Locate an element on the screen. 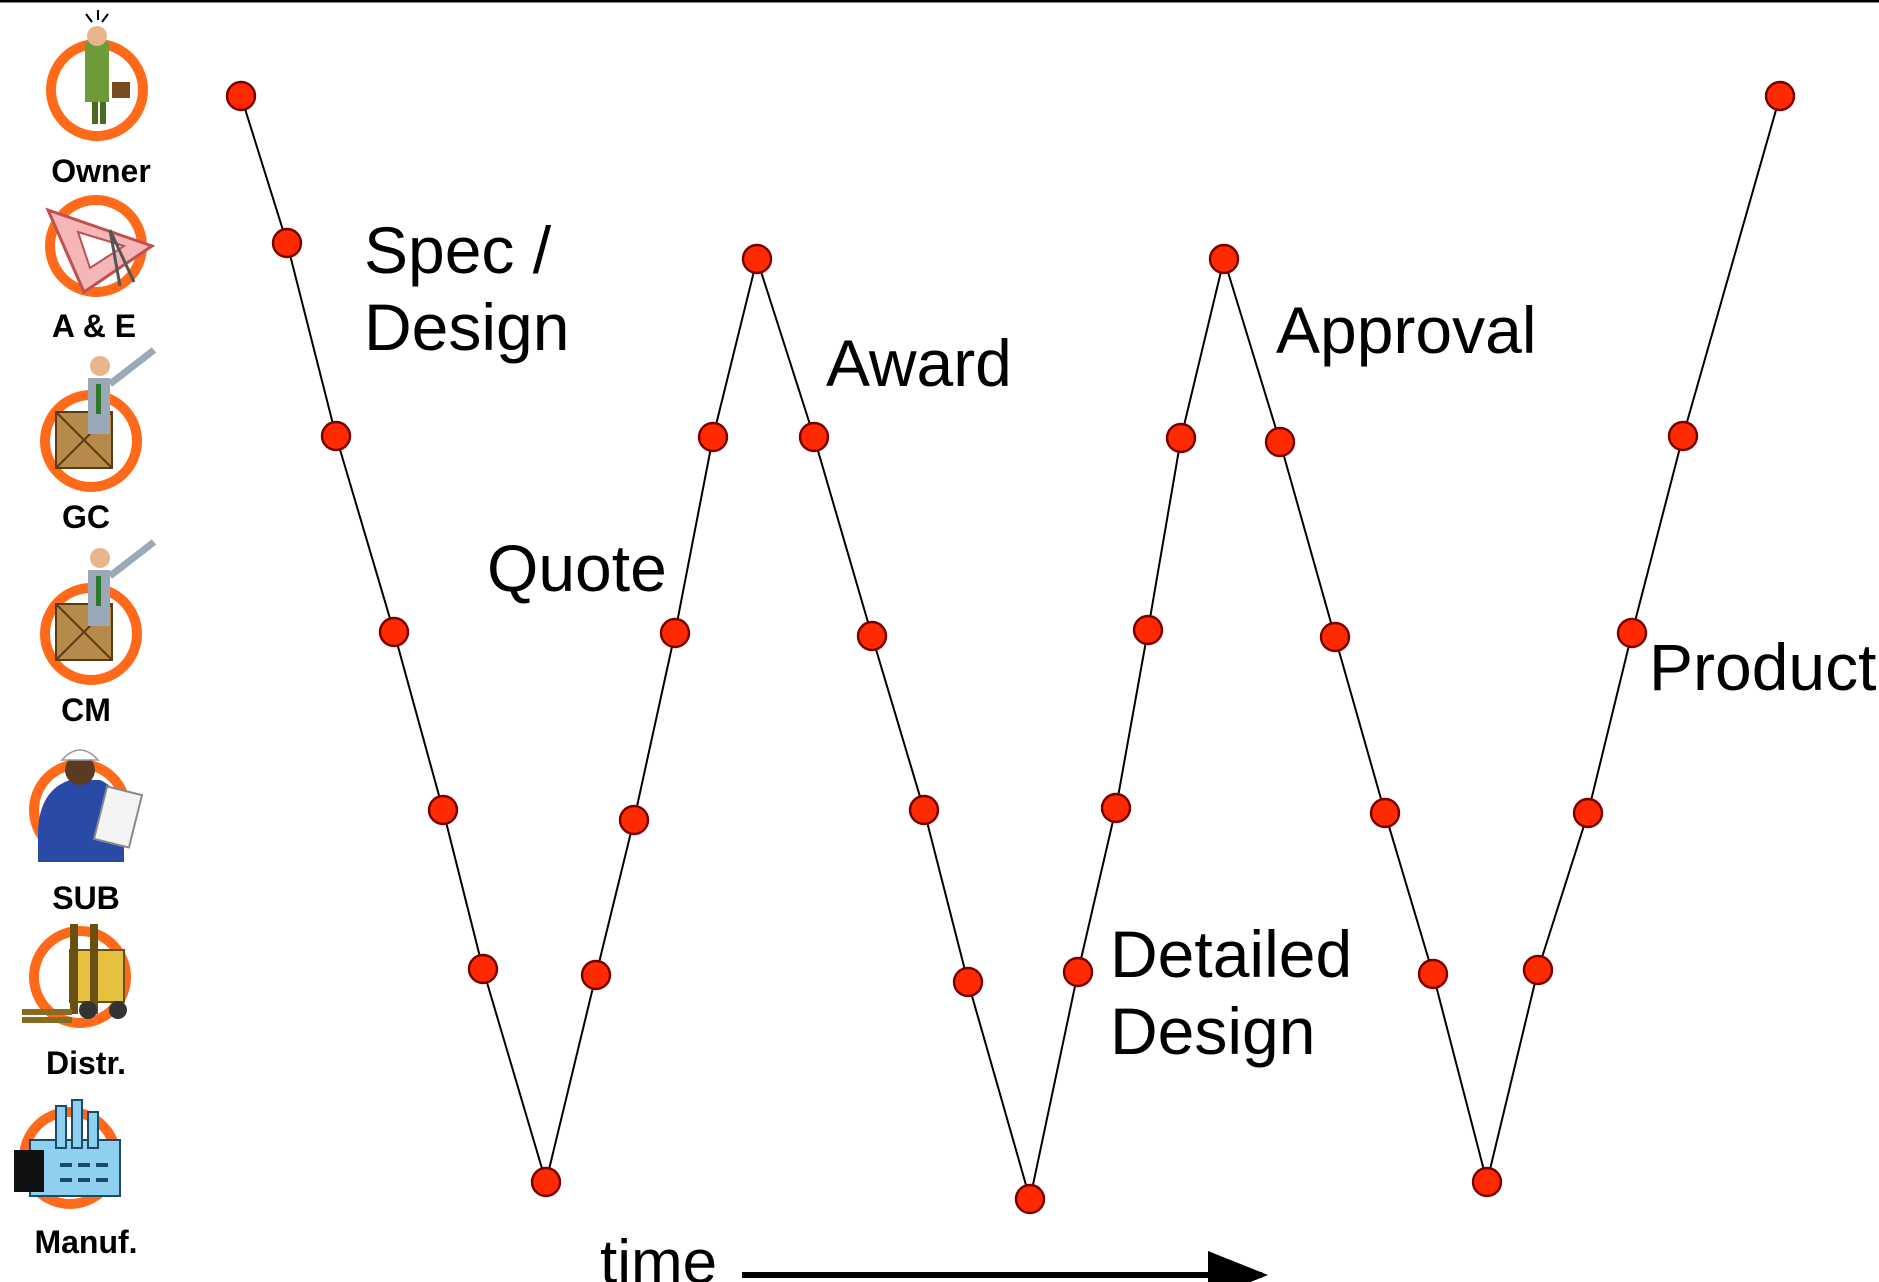 This screenshot has width=1879, height=1282. role-label-manuf: Manuf. is located at coordinates (85, 1242).